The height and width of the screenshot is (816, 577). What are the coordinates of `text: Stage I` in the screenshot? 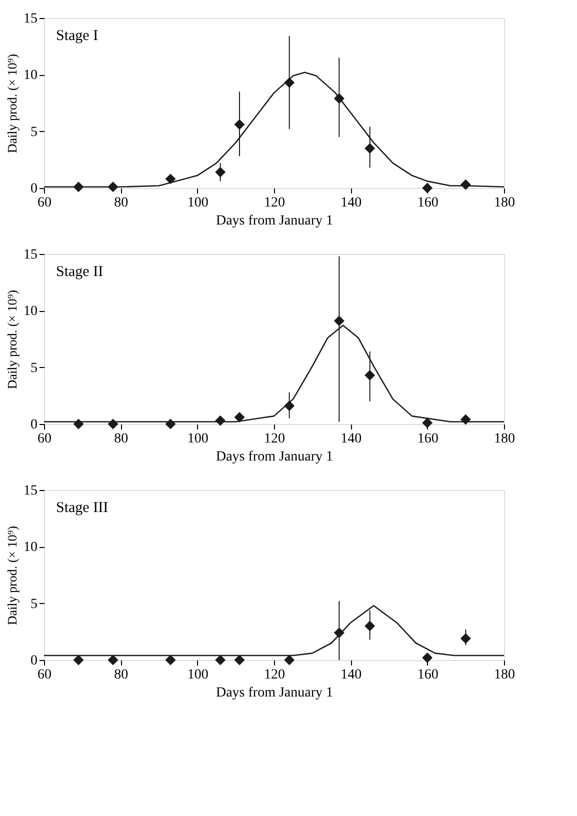 It's located at (77, 36).